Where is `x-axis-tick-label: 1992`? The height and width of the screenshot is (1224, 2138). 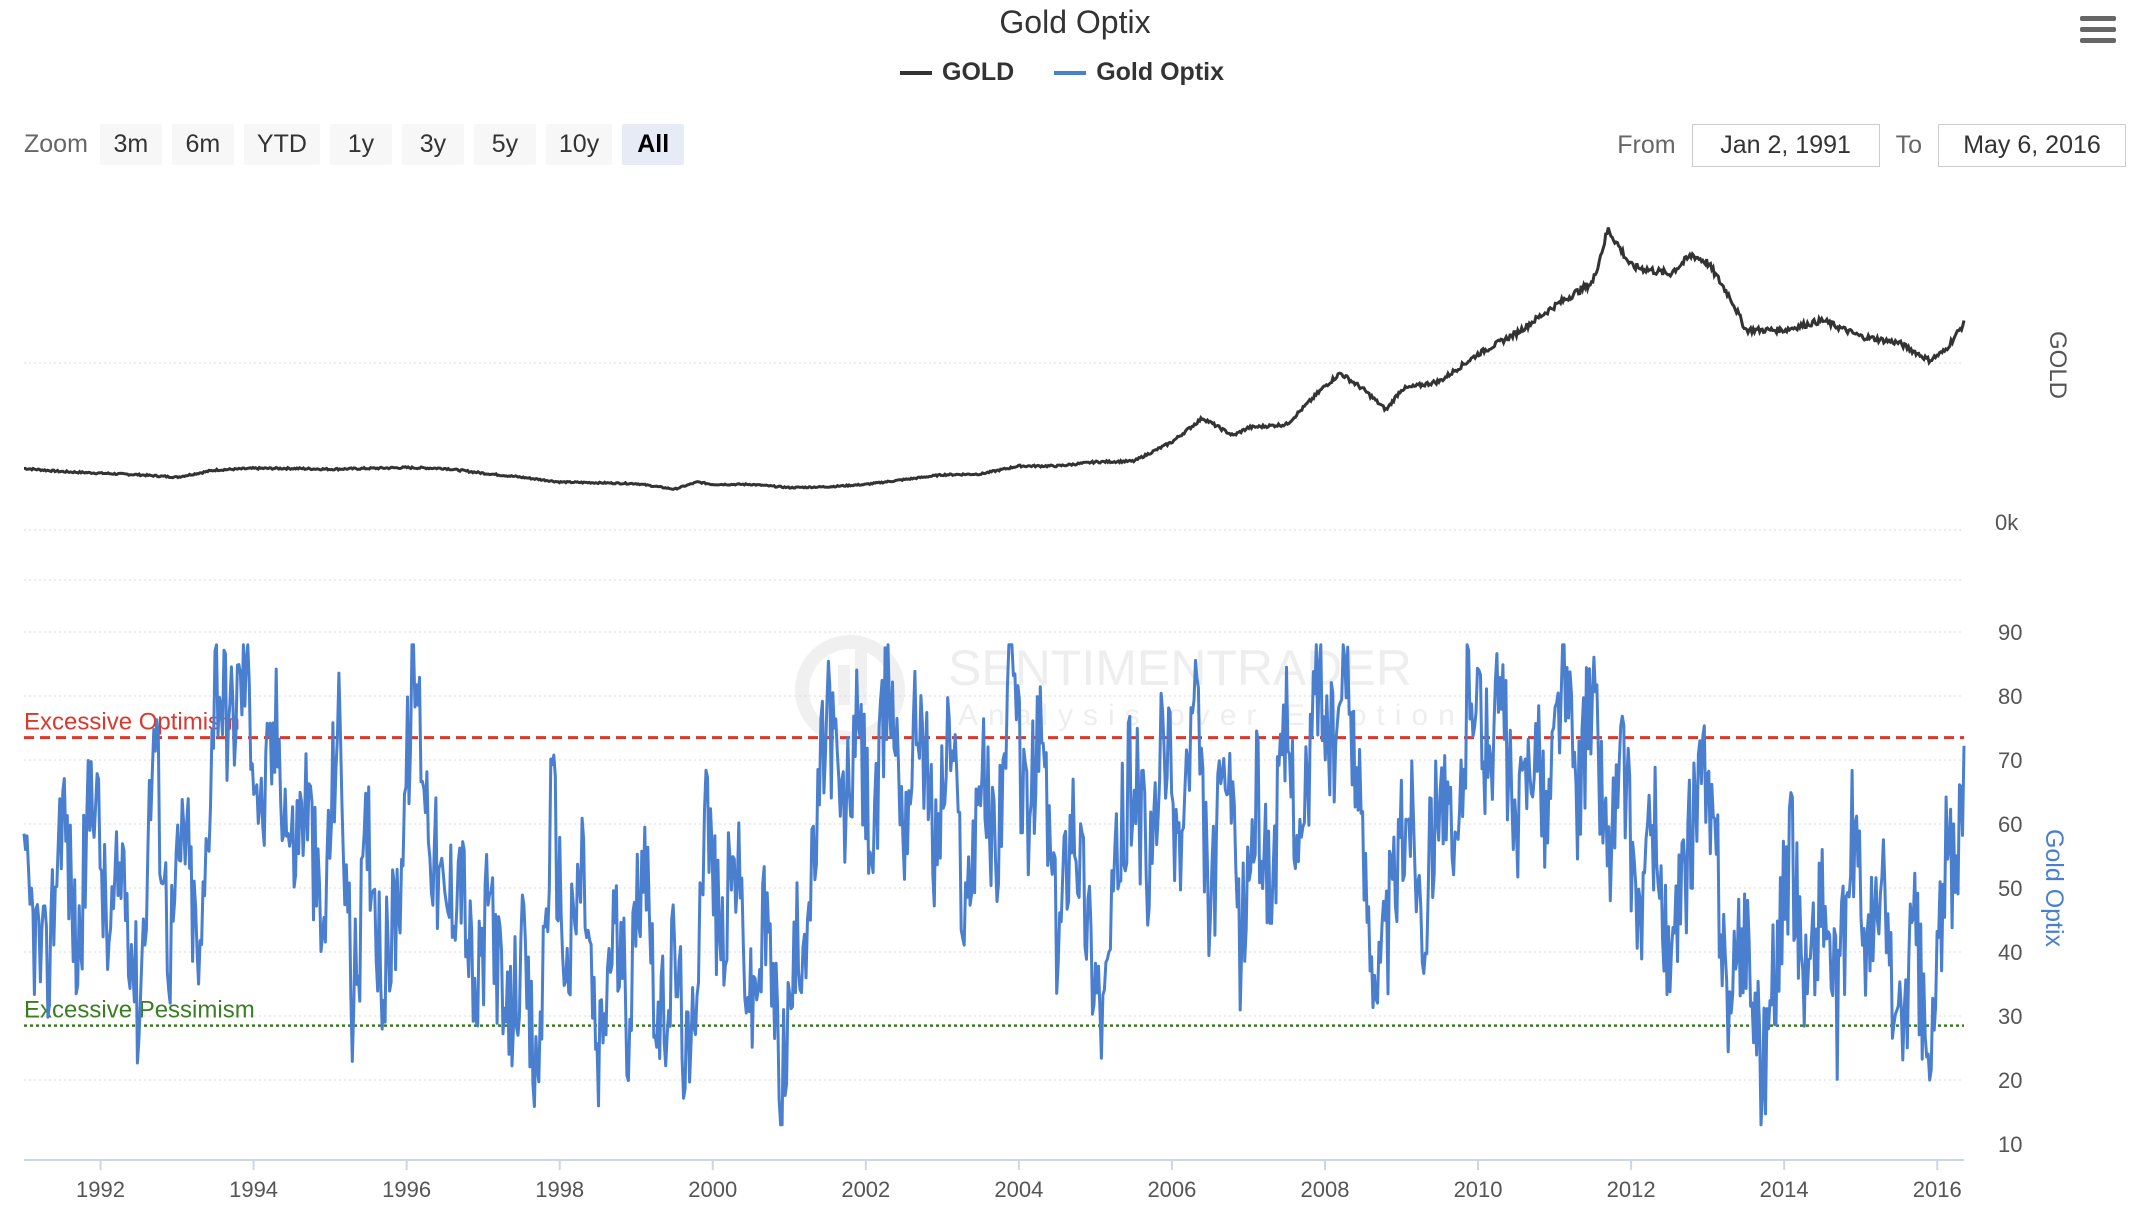 x-axis-tick-label: 1992 is located at coordinates (100, 1189).